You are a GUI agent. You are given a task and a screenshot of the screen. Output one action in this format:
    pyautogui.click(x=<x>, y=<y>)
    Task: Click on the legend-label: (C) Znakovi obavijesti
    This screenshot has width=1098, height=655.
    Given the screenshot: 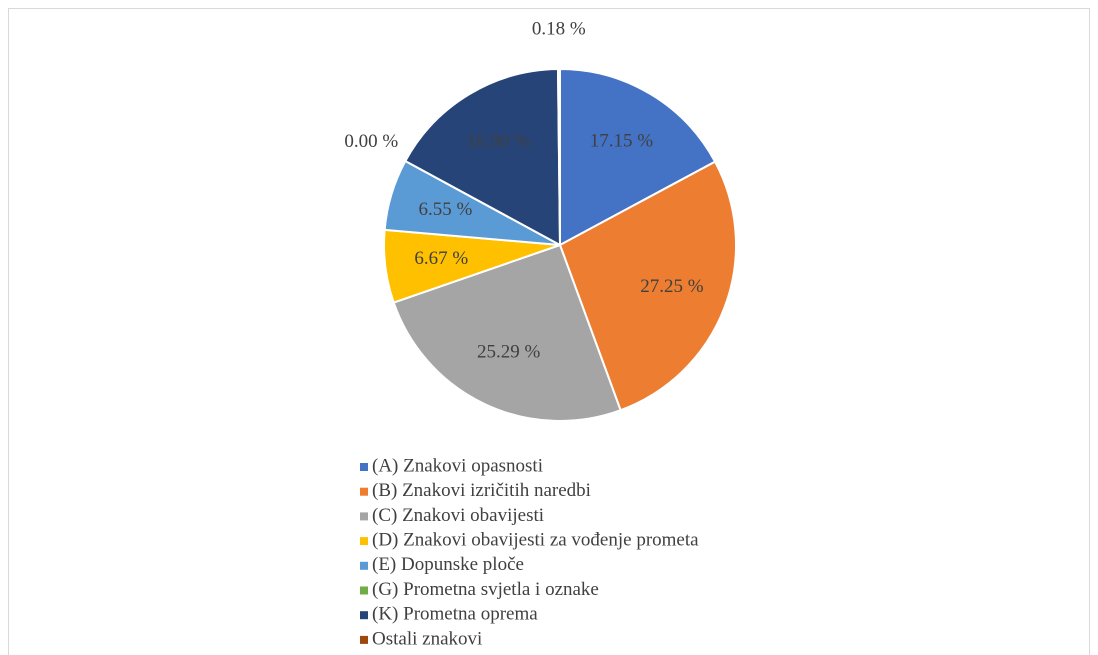 What is the action you would take?
    pyautogui.click(x=458, y=515)
    